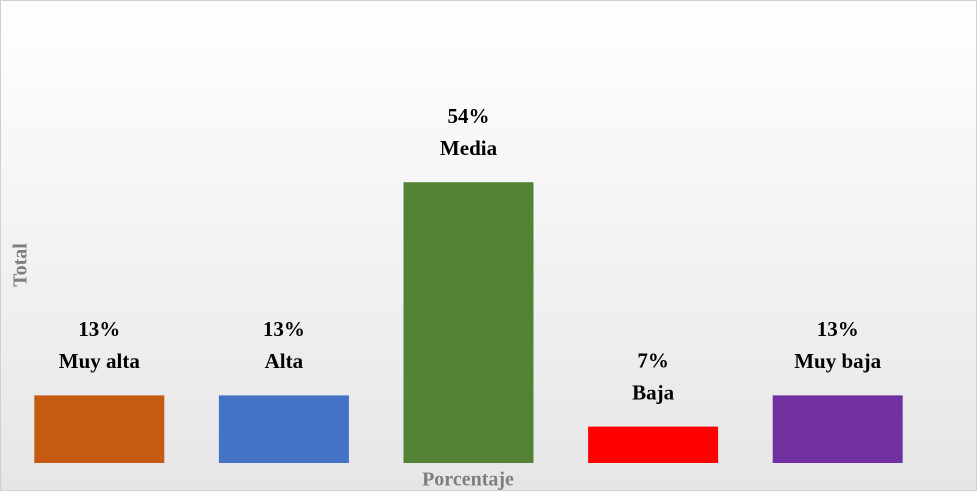  I want to click on x-axis-label: Porcentaje, so click(468, 480).